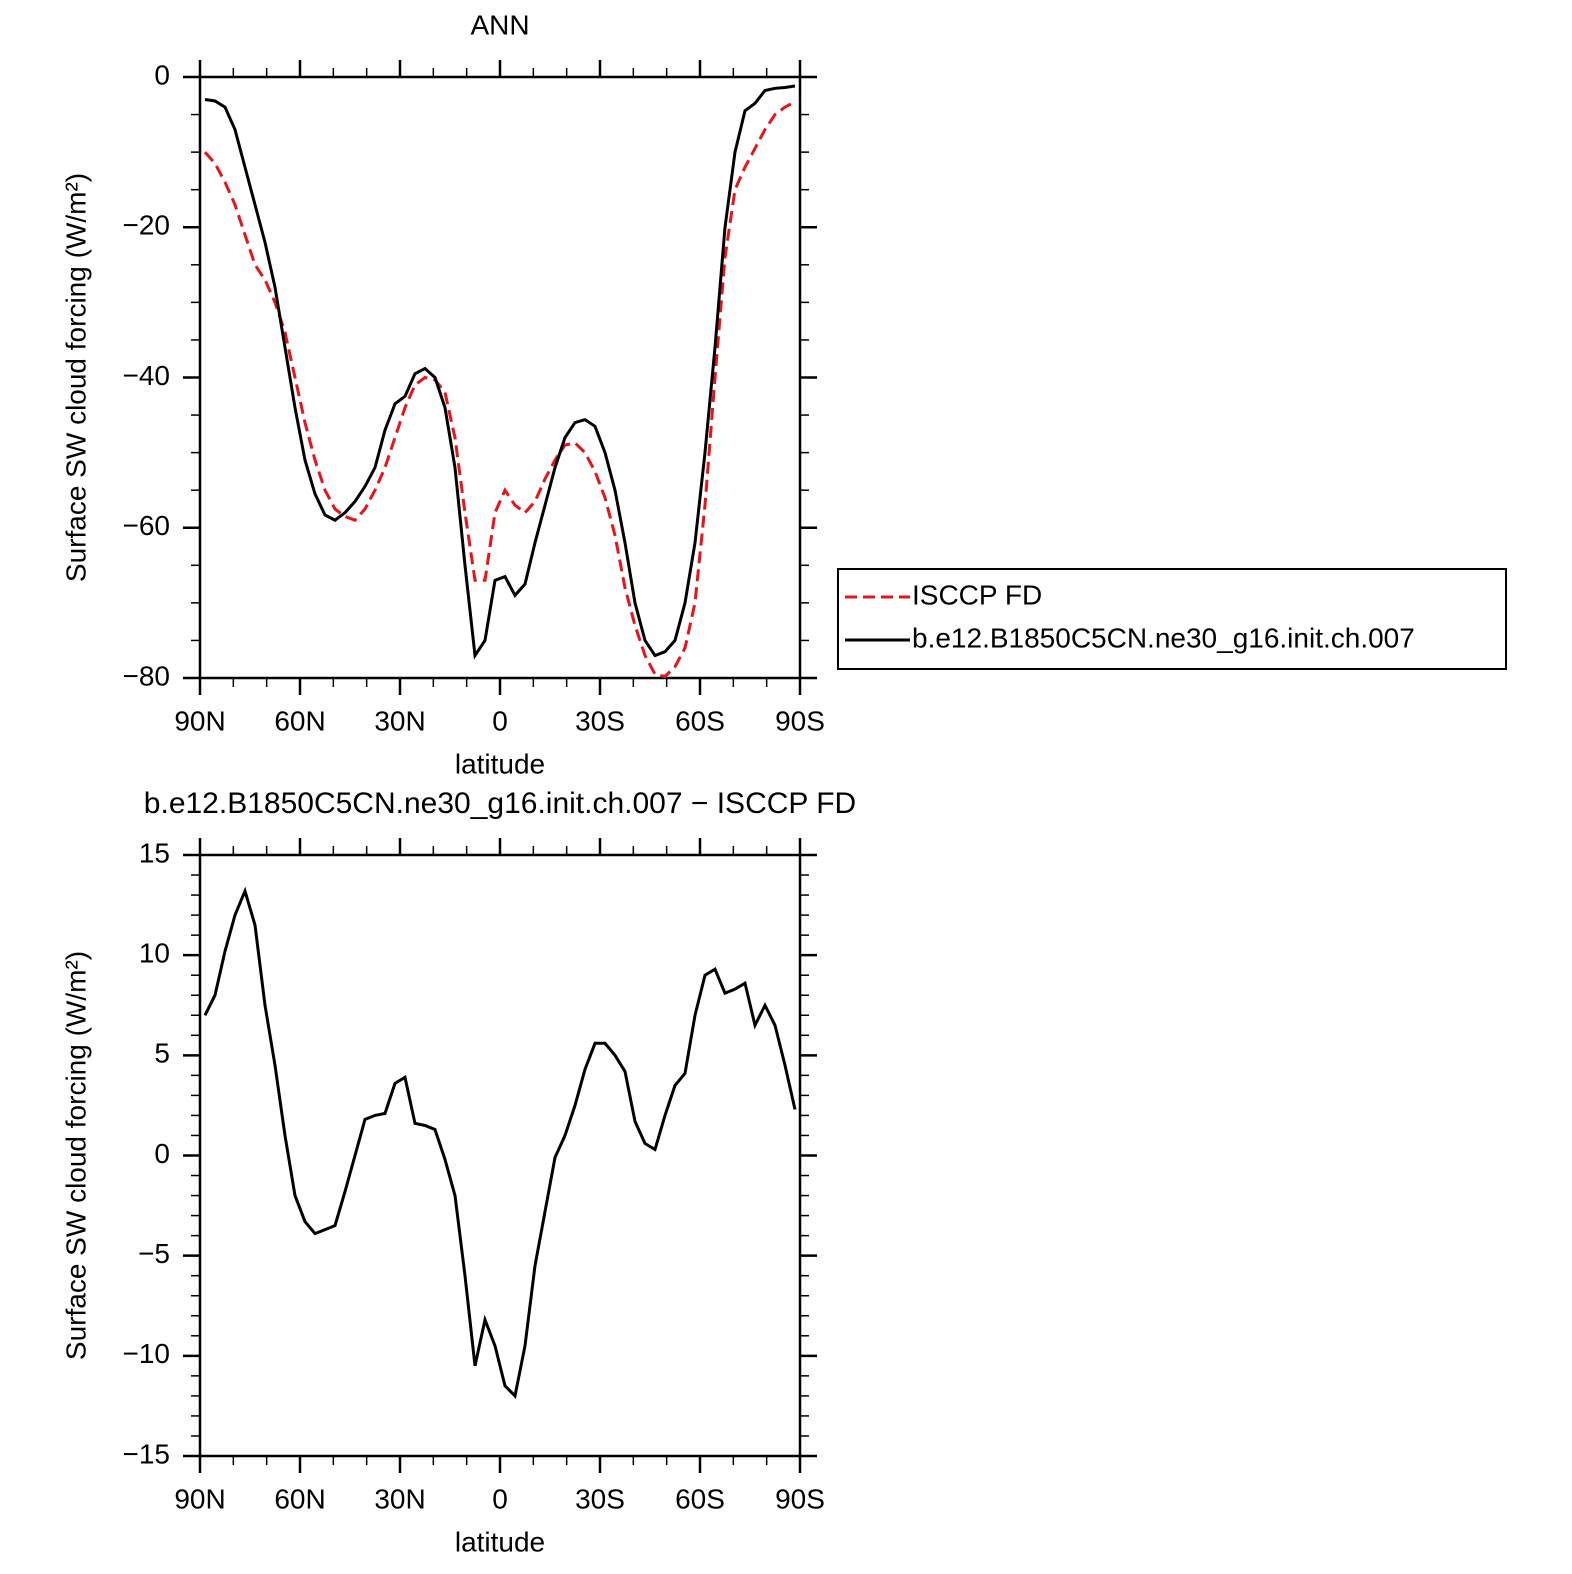  I want to click on y-tick-label: −60, so click(147, 525).